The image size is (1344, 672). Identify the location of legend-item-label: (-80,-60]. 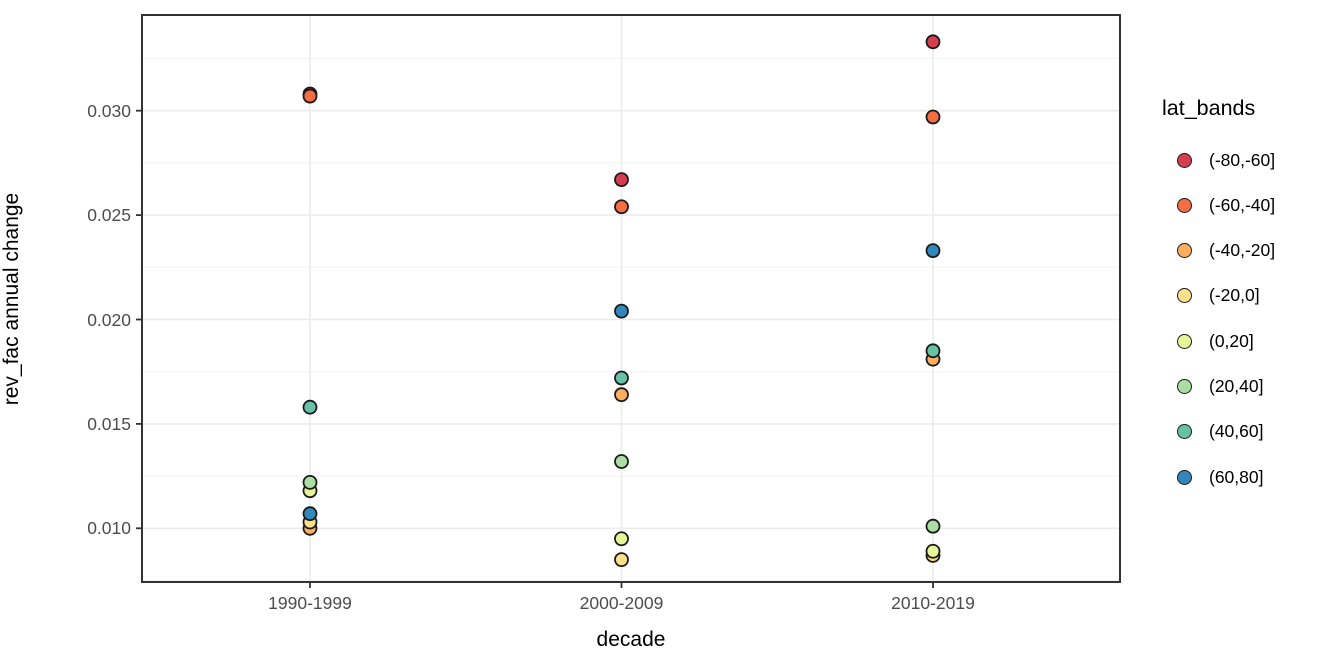
(1242, 159).